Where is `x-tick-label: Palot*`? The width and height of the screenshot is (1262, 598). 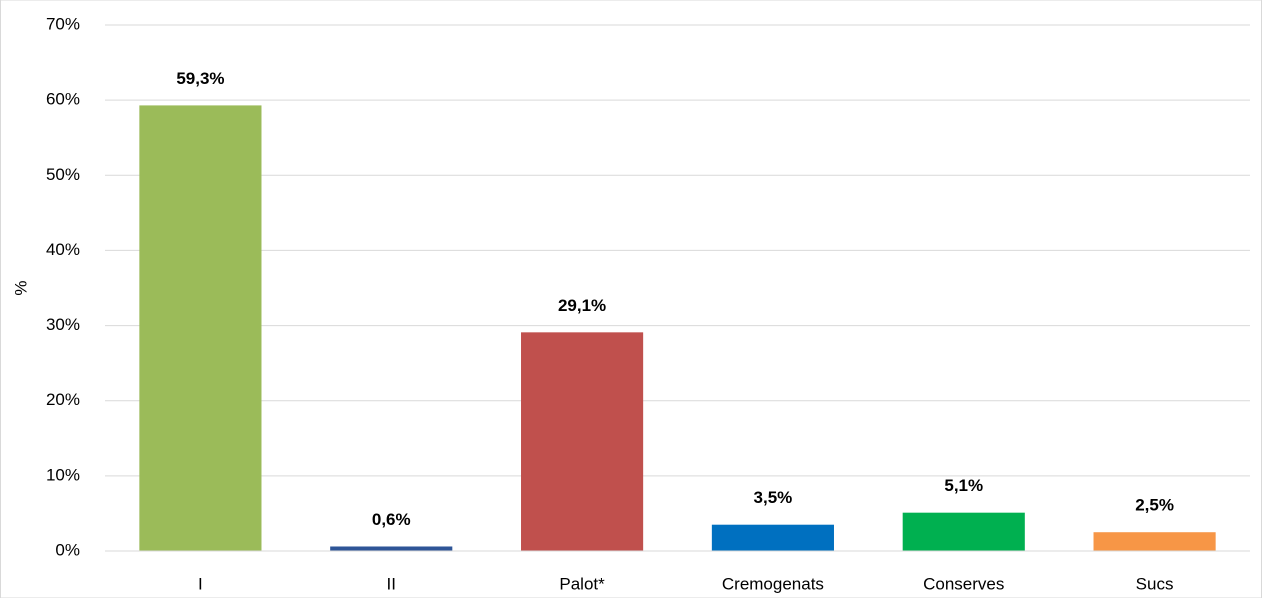
x-tick-label: Palot* is located at coordinates (582, 583).